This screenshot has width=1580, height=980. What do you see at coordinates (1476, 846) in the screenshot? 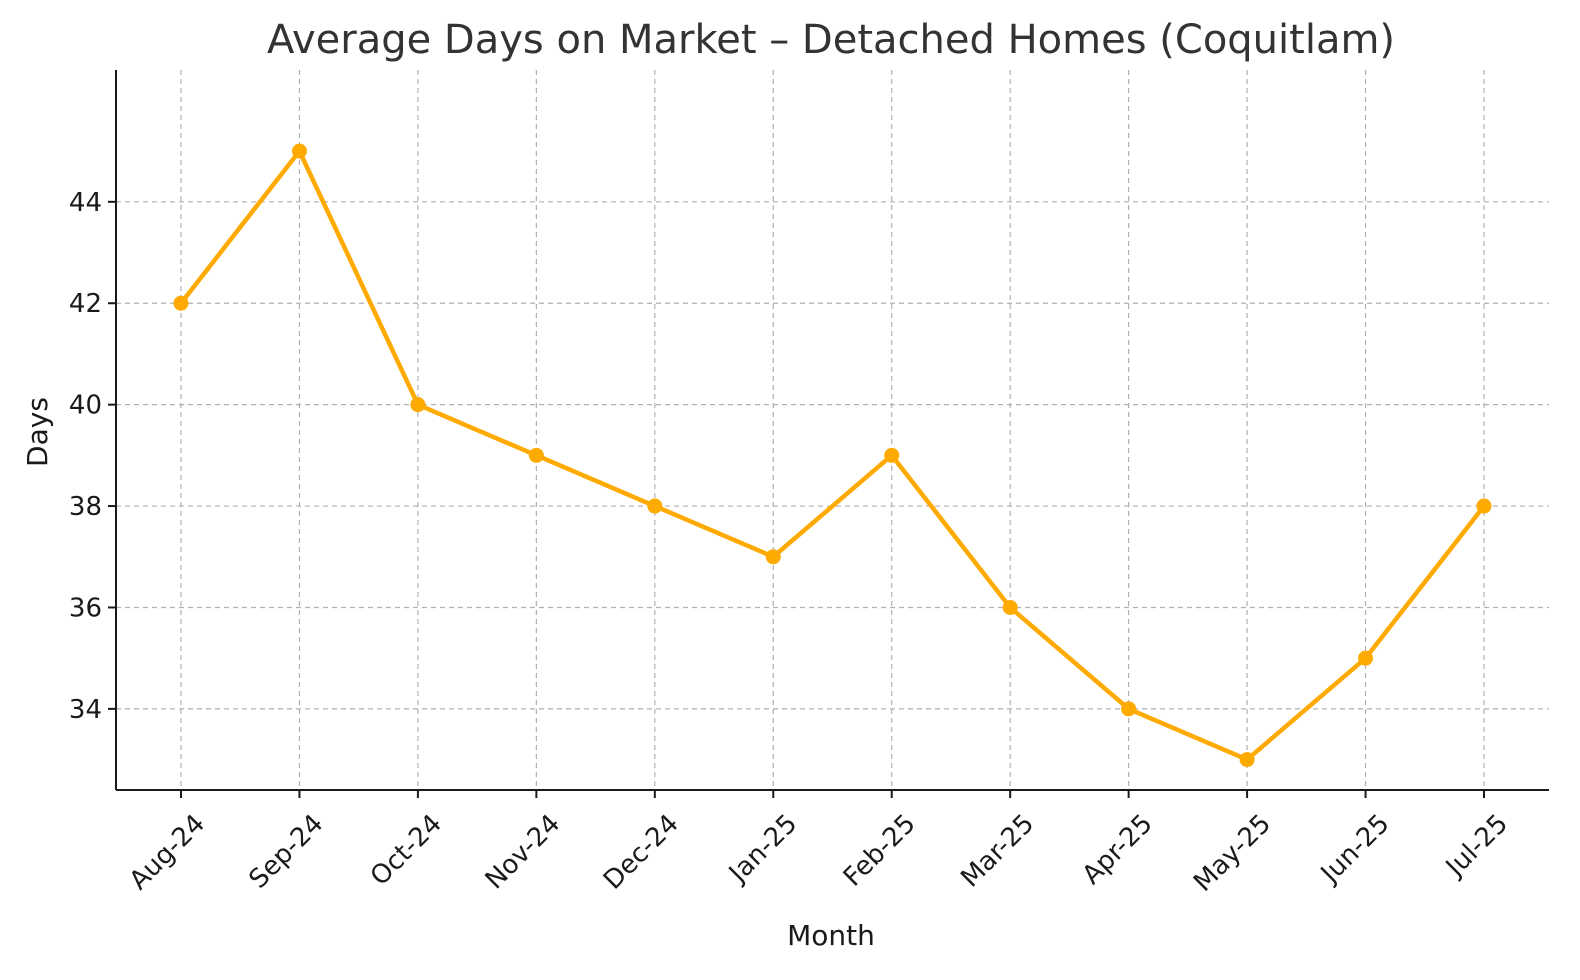
I see `x-tick-label: Jul-25` at bounding box center [1476, 846].